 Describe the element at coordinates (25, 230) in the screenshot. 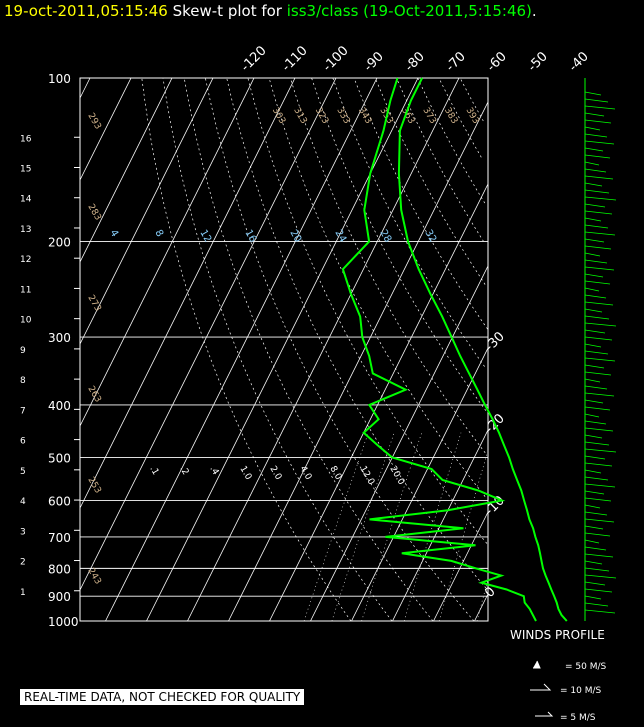

I see `height-tick-label: 13` at that location.